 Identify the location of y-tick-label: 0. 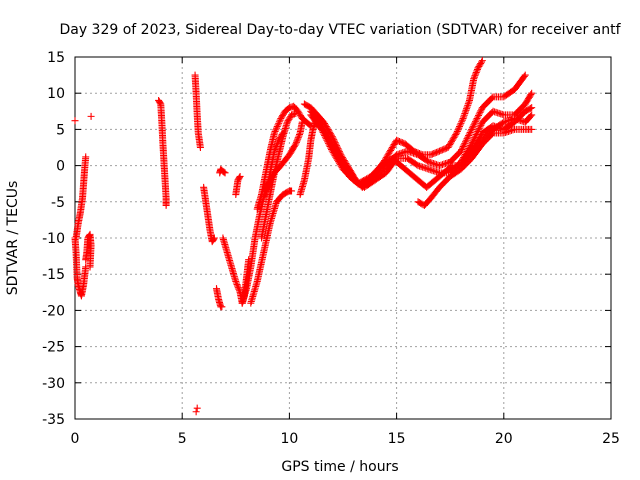
(60, 167).